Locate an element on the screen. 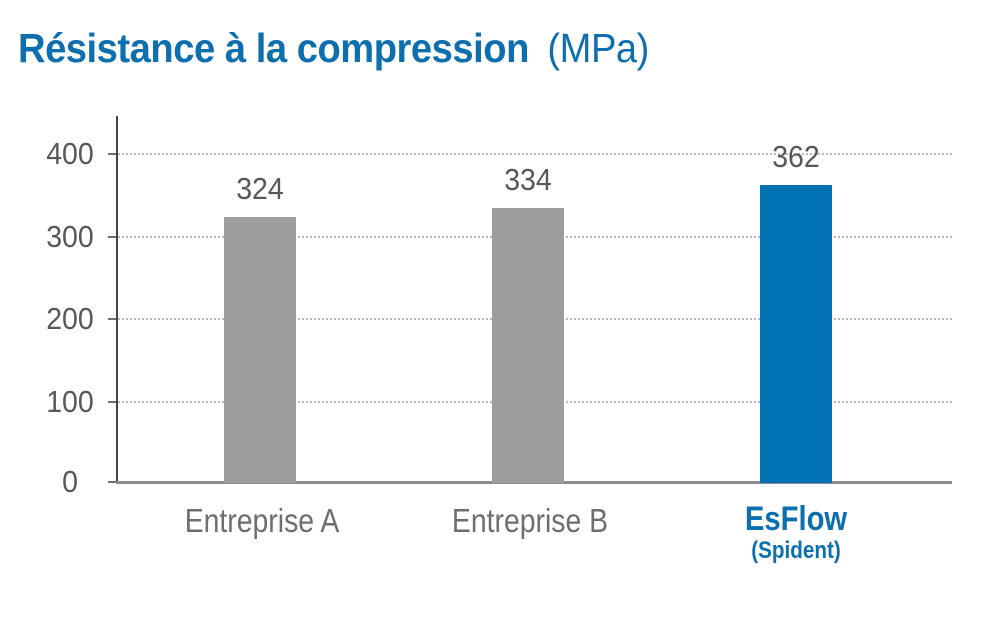 The image size is (1006, 617). x-label-entreprise-a: Entreprise A is located at coordinates (262, 520).